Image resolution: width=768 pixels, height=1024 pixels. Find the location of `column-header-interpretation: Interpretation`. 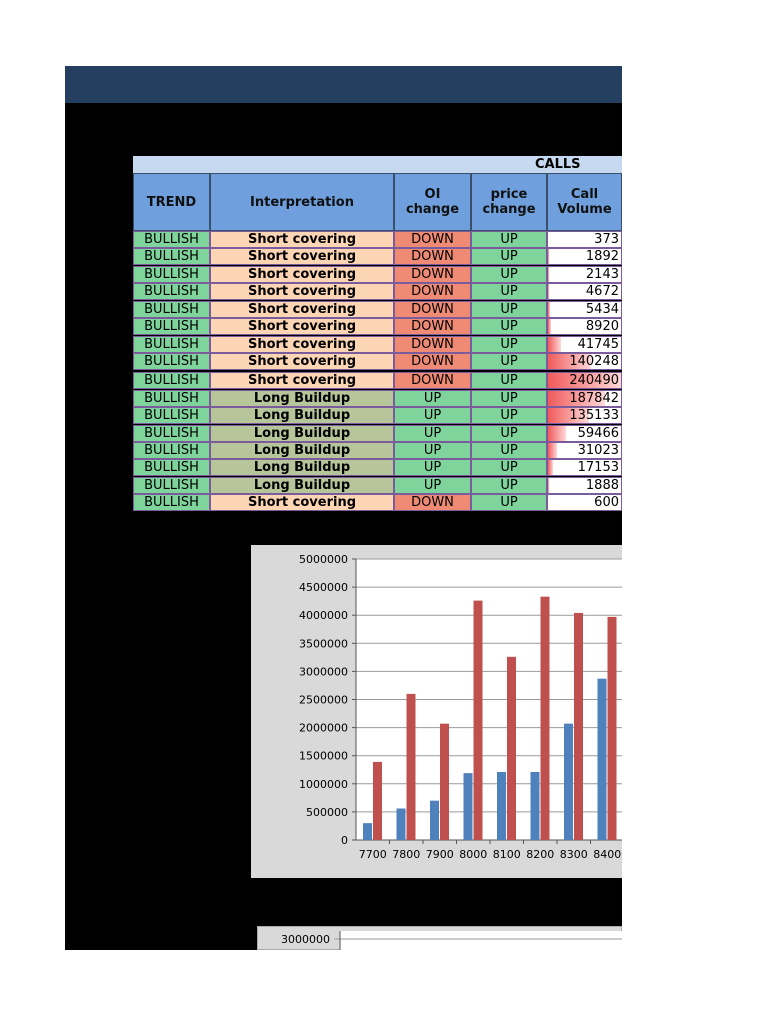

column-header-interpretation: Interpretation is located at coordinates (302, 202).